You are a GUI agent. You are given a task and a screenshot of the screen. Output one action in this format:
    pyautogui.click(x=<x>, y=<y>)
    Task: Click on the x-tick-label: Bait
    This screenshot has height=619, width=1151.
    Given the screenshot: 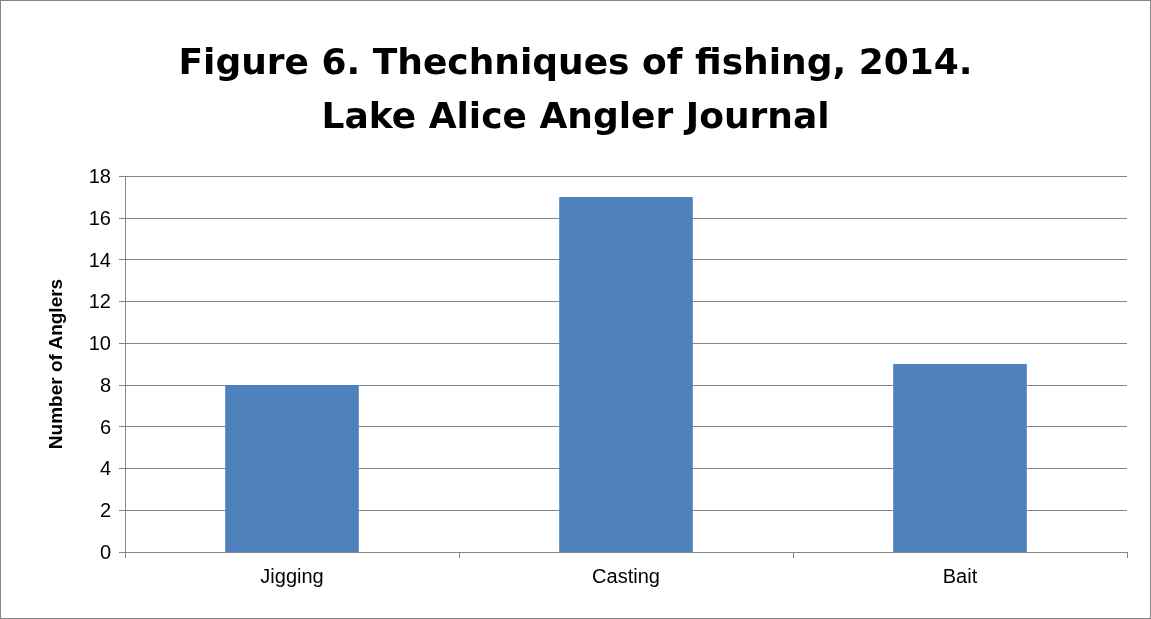 What is the action you would take?
    pyautogui.click(x=960, y=576)
    